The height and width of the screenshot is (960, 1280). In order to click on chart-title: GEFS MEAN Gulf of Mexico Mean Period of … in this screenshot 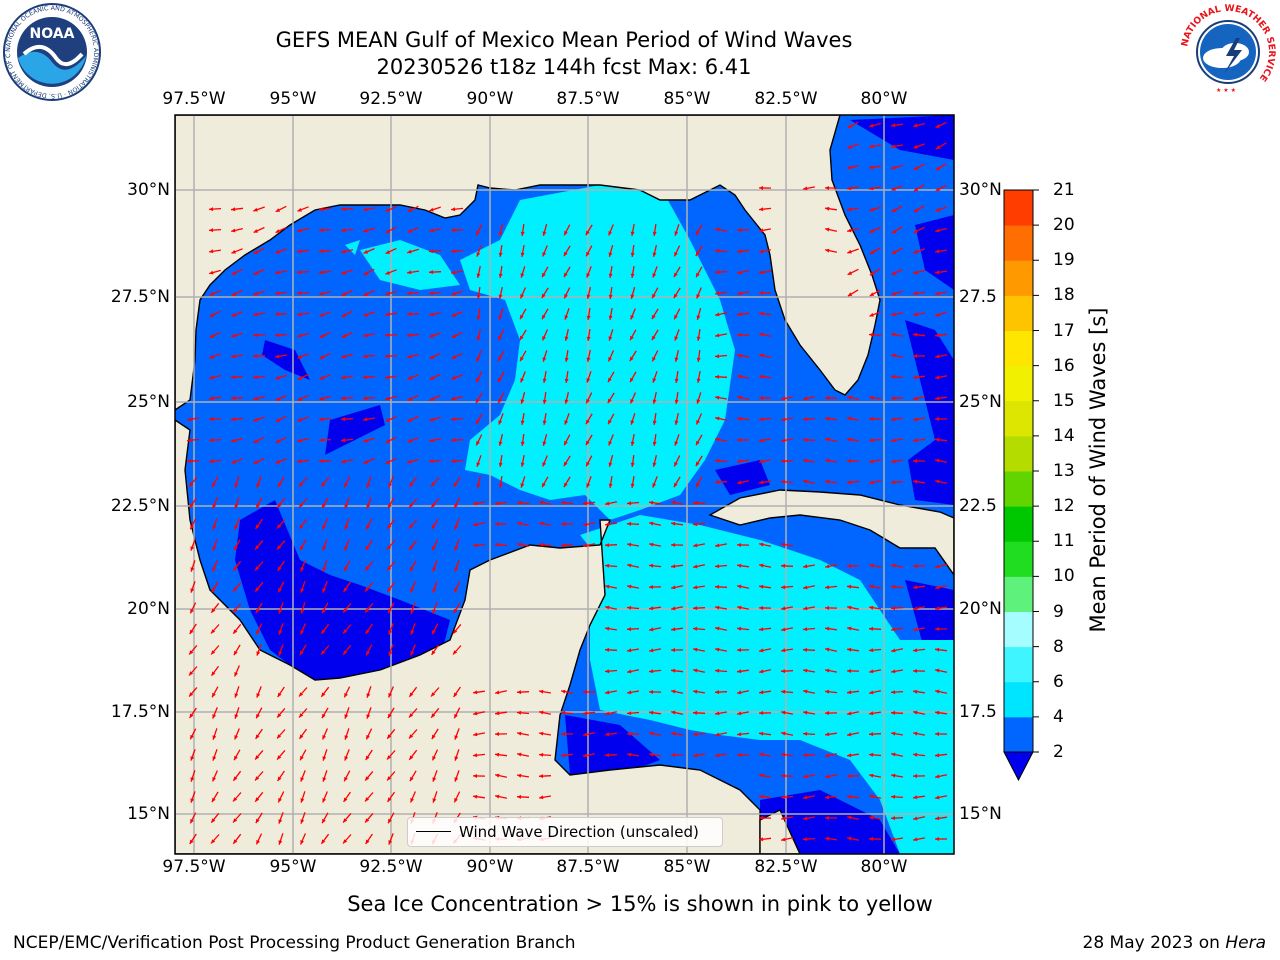, I will do `click(564, 40)`.